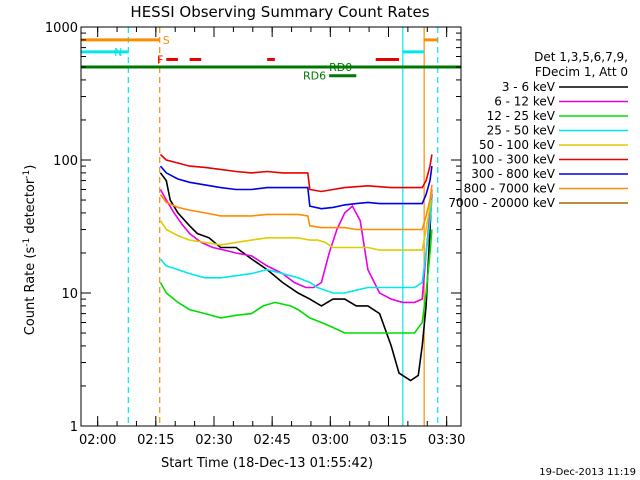  What do you see at coordinates (271, 440) in the screenshot?
I see `x-tick-label: 02:45` at bounding box center [271, 440].